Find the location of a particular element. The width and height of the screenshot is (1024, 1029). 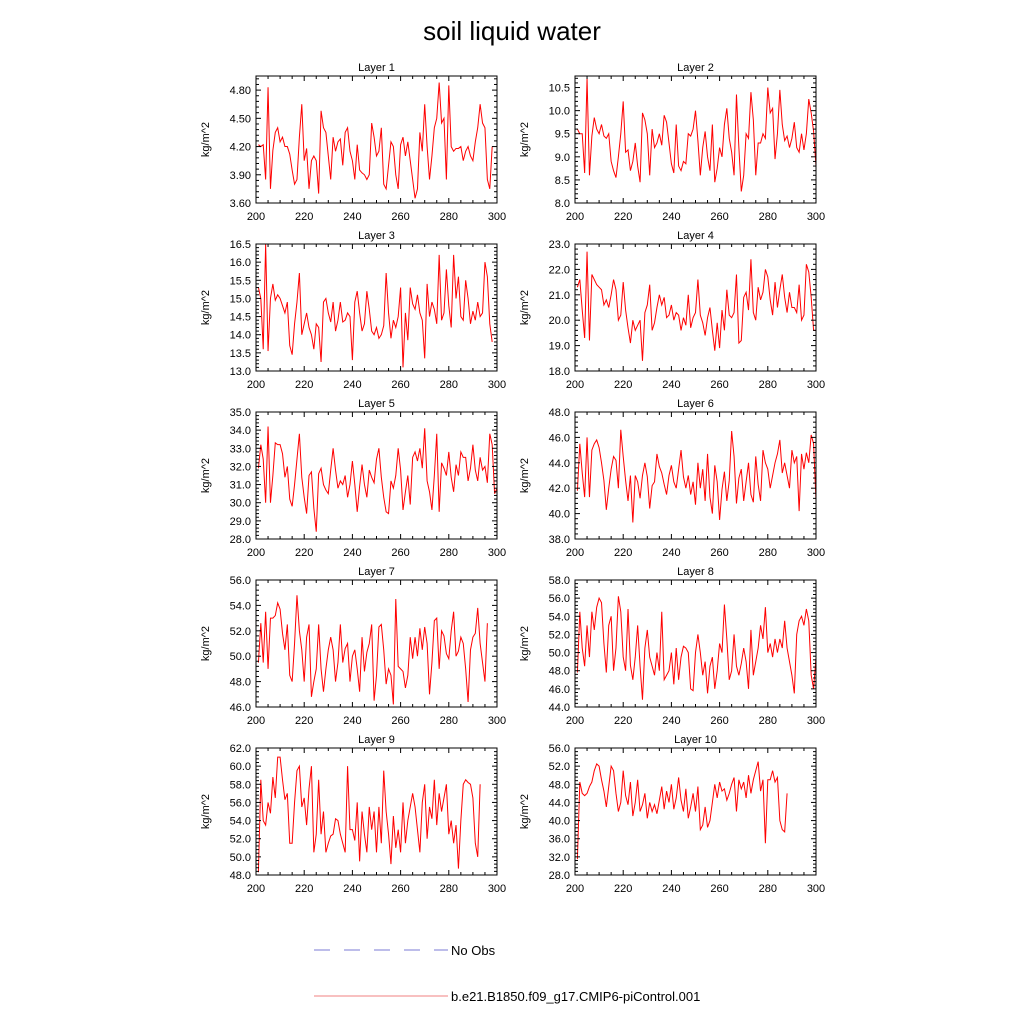

panel-title: Layer 1 is located at coordinates (376, 68).